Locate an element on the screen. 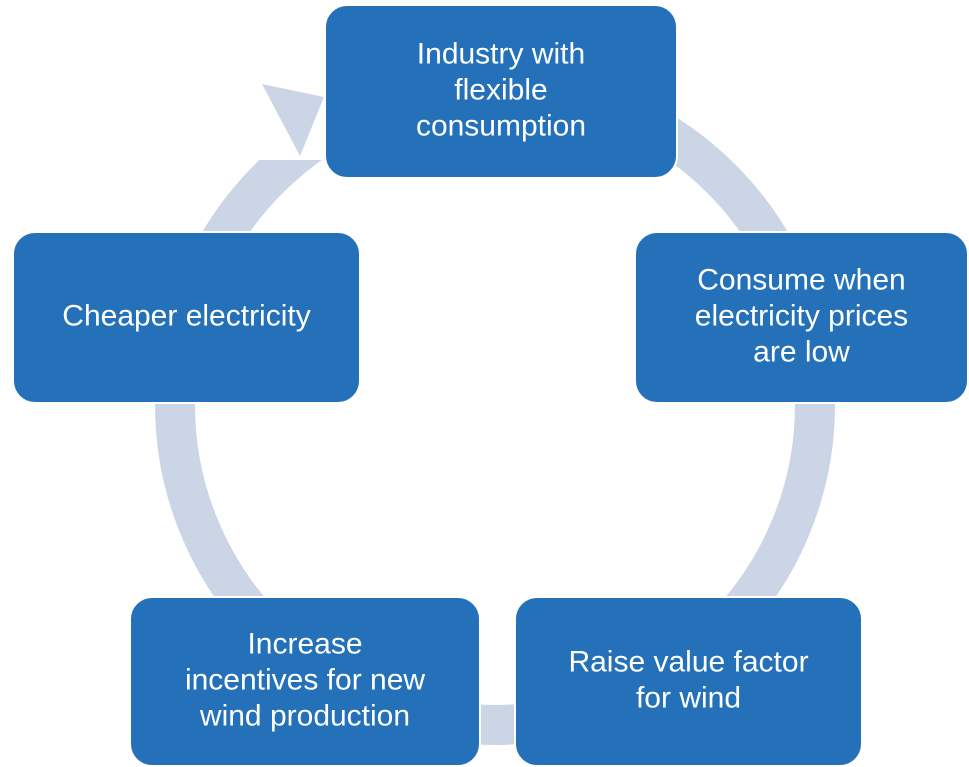  node-label: incentives for new is located at coordinates (305, 679).